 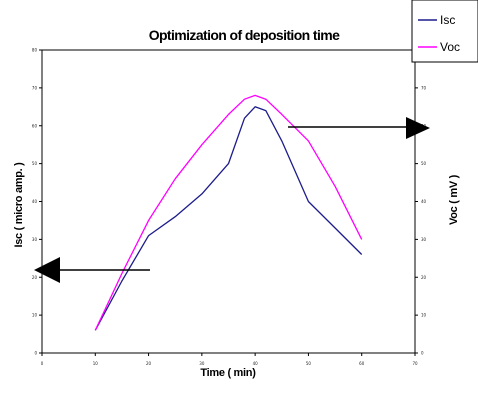 What do you see at coordinates (35, 353) in the screenshot?
I see `y-tick-label-left: 0` at bounding box center [35, 353].